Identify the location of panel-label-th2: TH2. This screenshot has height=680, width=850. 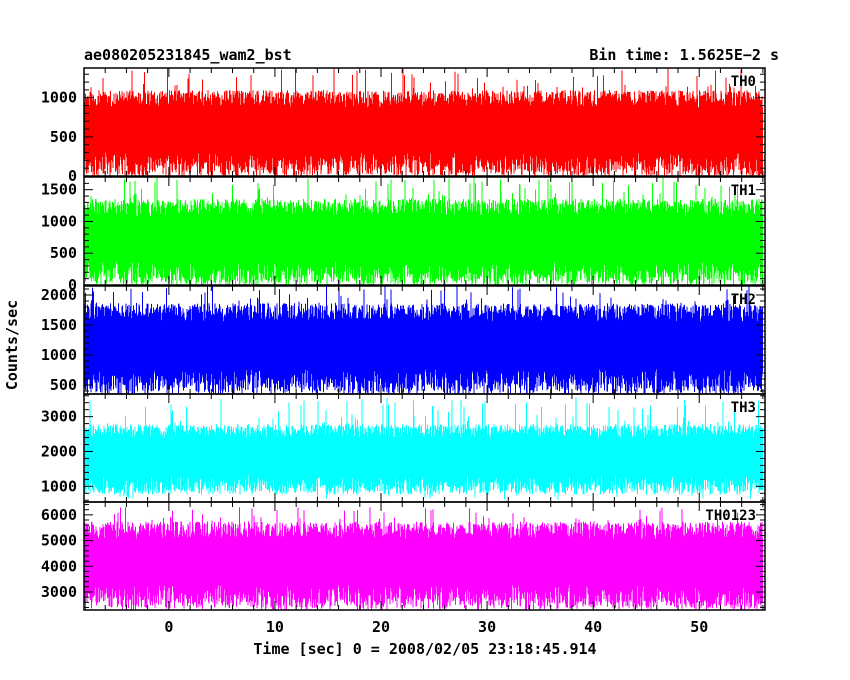
(743, 300).